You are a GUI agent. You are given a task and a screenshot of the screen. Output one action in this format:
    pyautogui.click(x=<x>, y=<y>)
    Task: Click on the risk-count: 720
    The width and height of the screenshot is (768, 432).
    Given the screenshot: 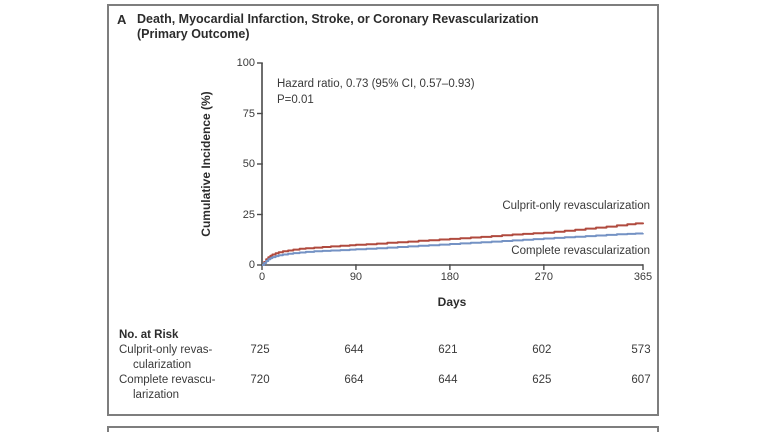 What is the action you would take?
    pyautogui.click(x=260, y=380)
    